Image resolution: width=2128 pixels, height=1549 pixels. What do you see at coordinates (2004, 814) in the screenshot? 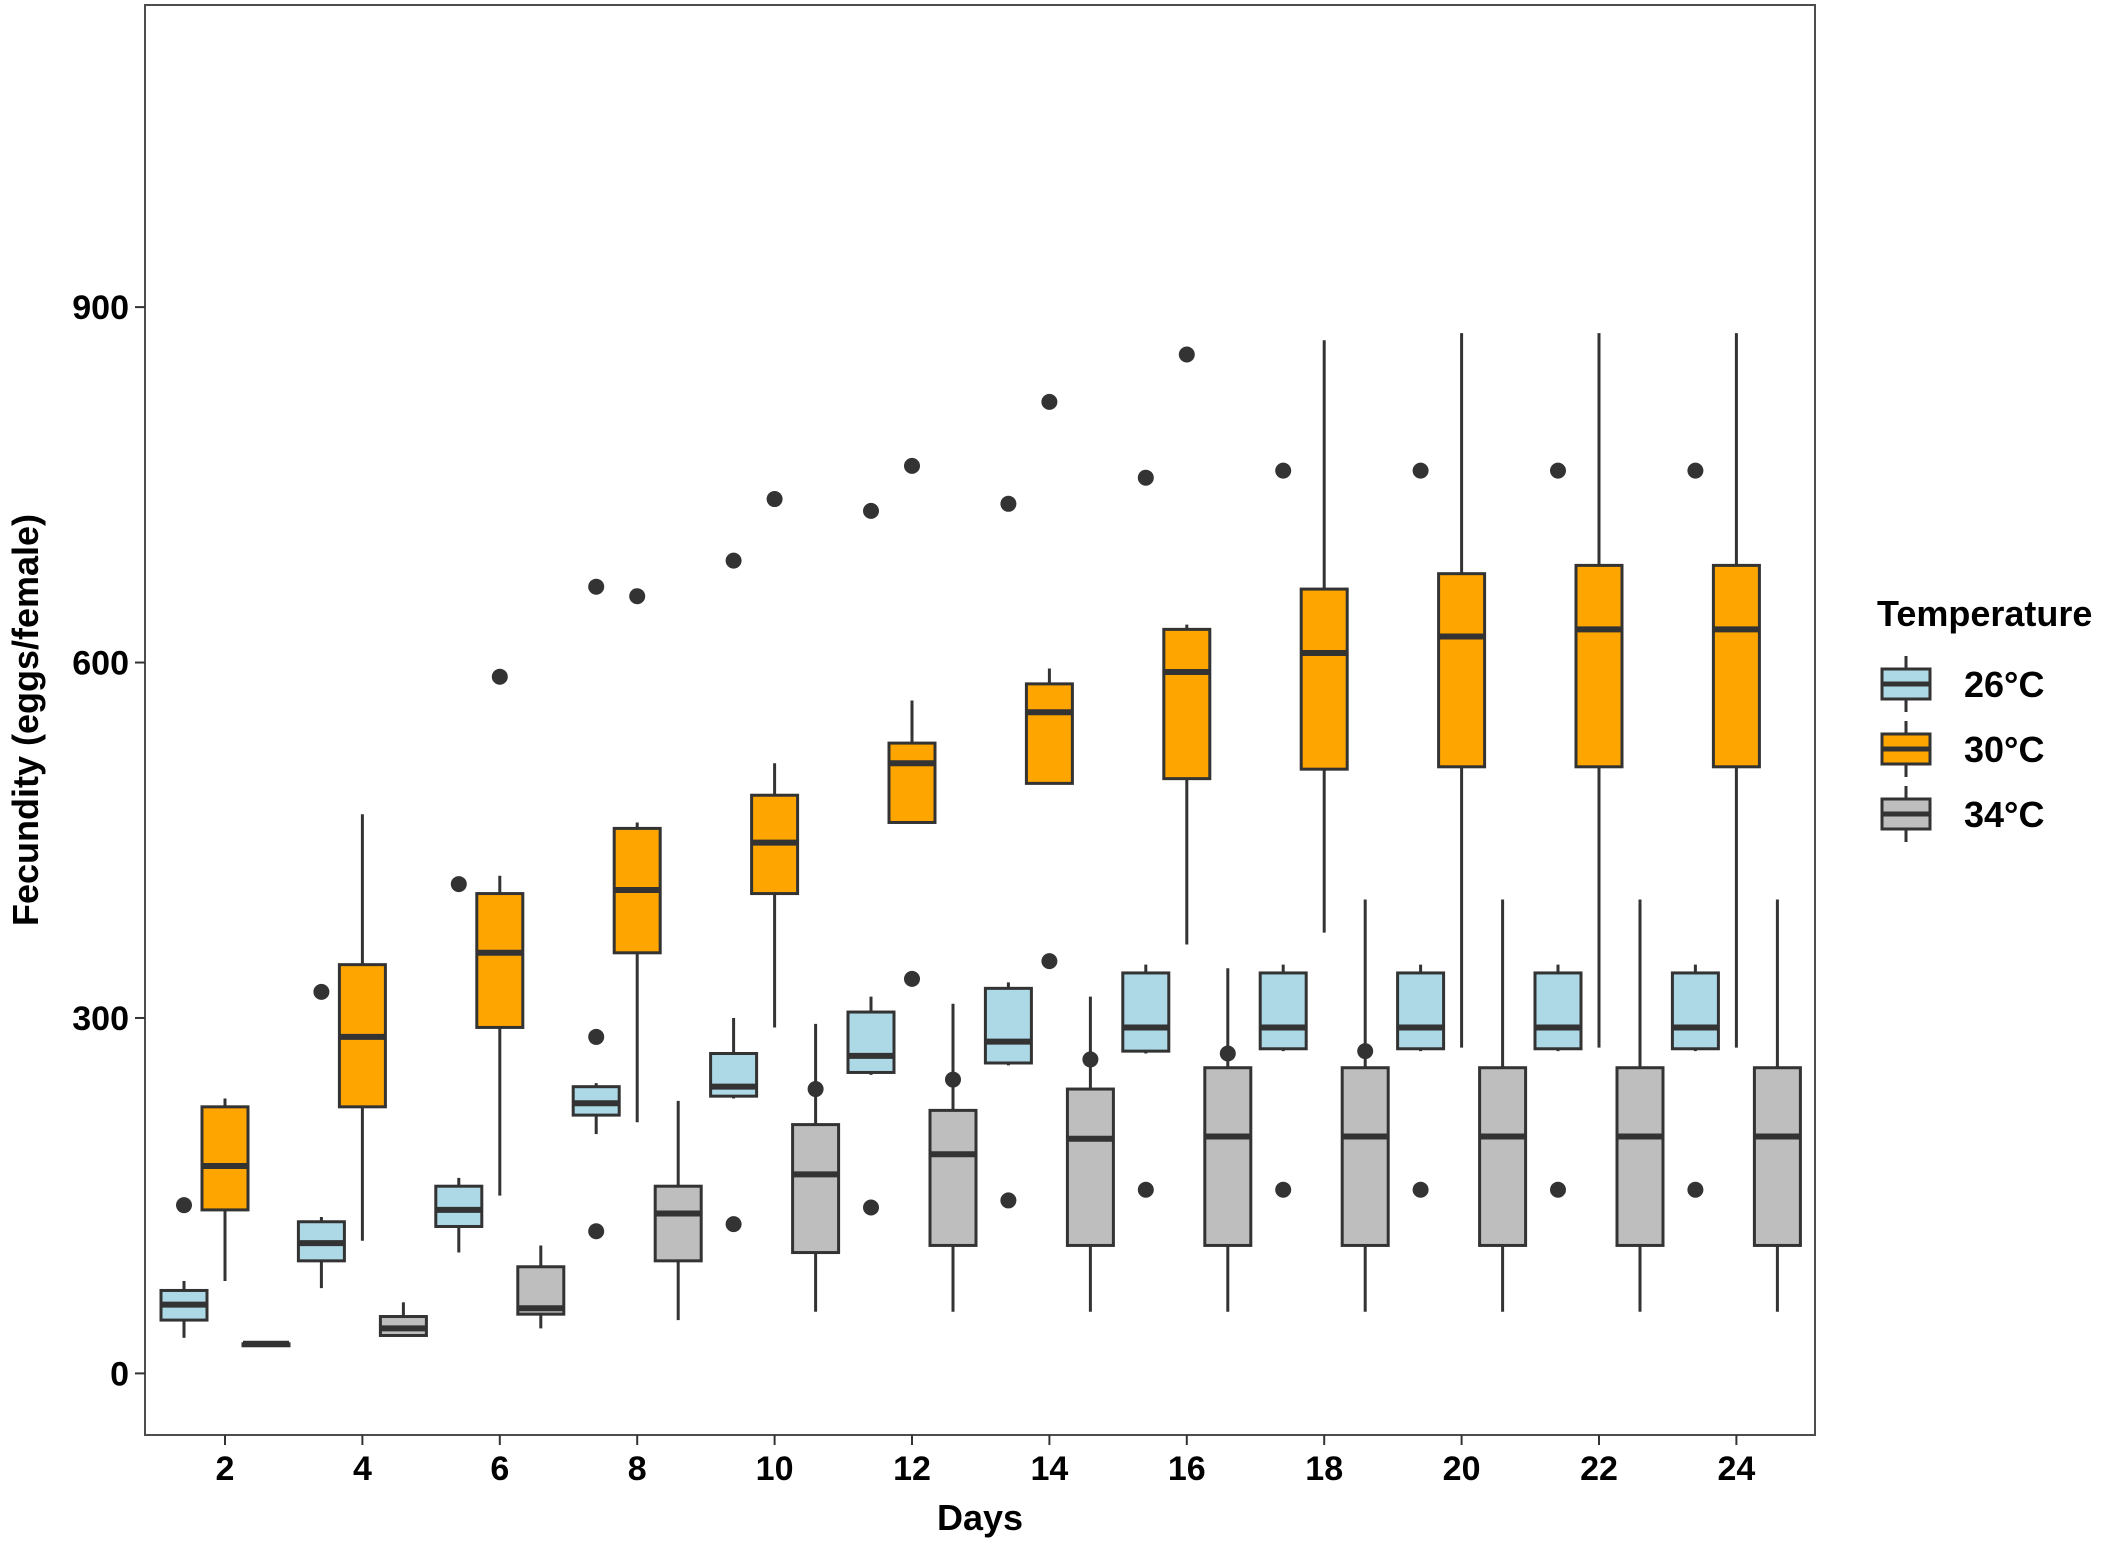
I see `legend-label: 34°C` at bounding box center [2004, 814].